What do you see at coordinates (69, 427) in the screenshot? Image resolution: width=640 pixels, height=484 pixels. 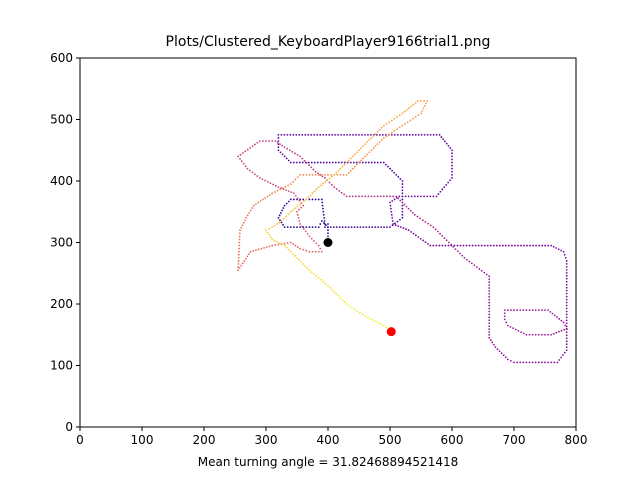 I see `y-tick-label: 0` at bounding box center [69, 427].